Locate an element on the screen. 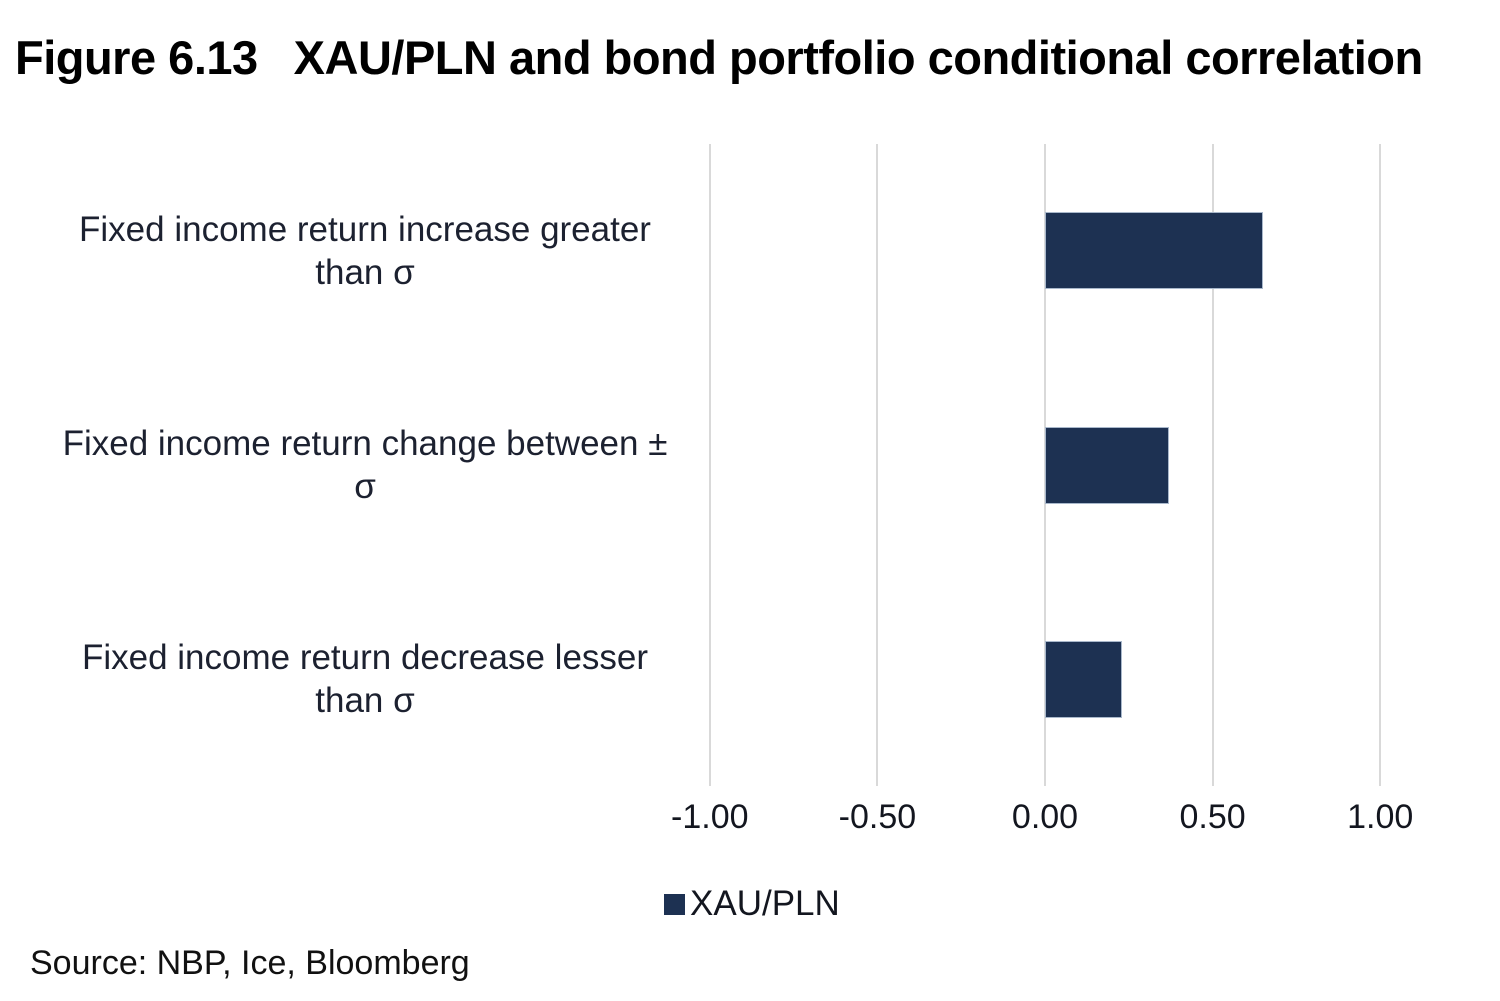  x-tick-label: 0.00 is located at coordinates (1045, 817).